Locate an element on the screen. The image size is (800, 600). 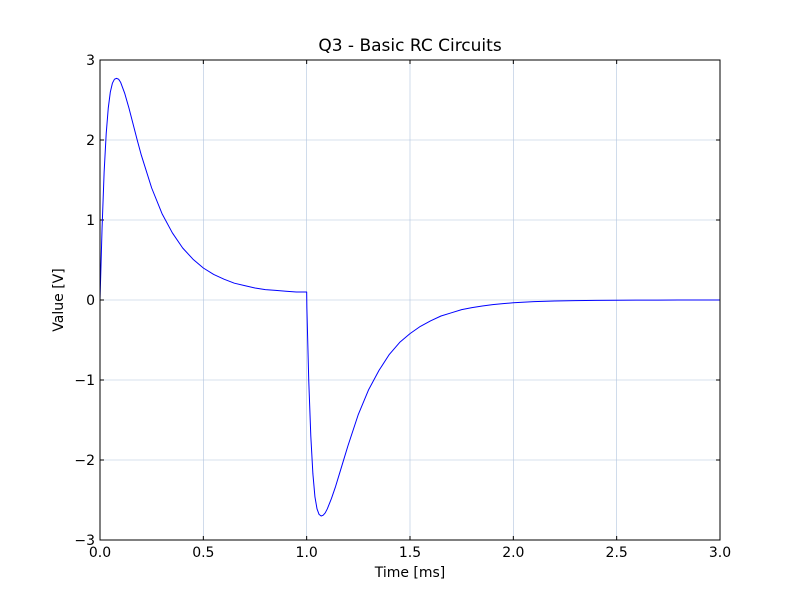
x-tick-label: 3.0 is located at coordinates (720, 553).